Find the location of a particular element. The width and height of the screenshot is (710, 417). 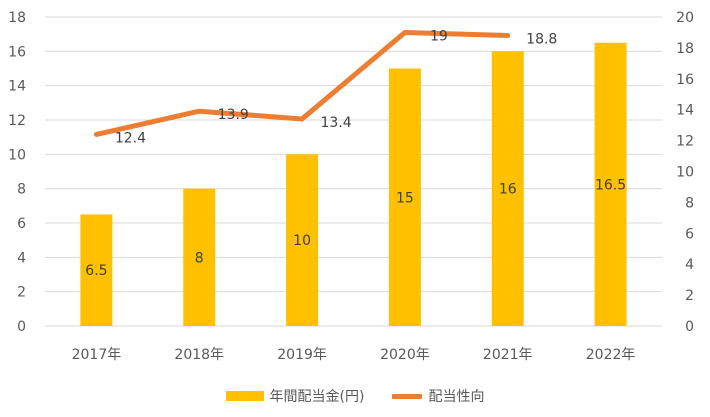

y-axis-left: 0 2 4 6 8 10 12 14 16 18 is located at coordinates (17, 172).